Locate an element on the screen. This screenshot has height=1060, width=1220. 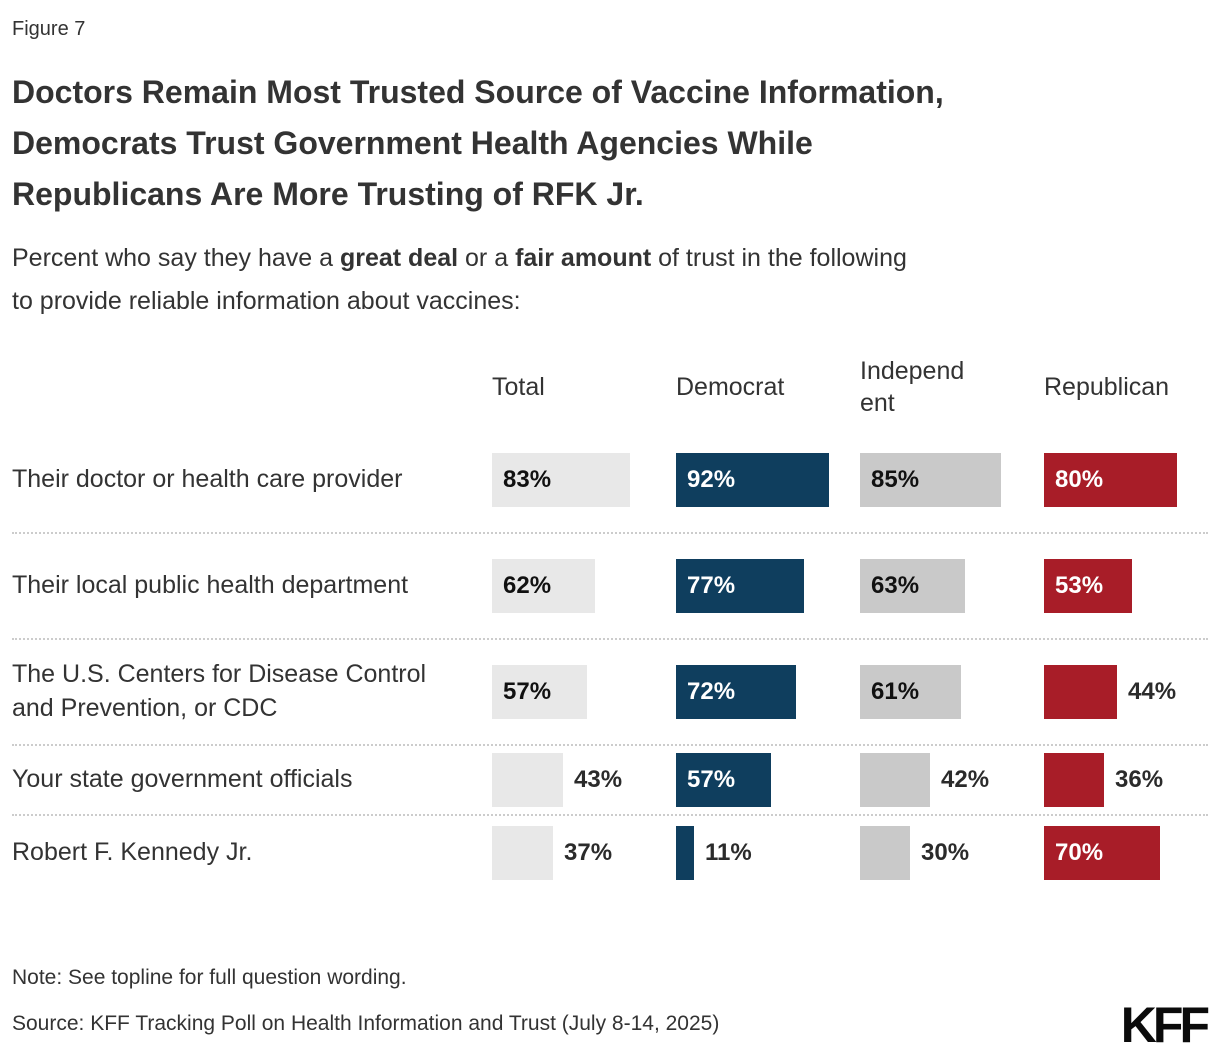
row-label: Their doctor or health care provider is located at coordinates (207, 478).